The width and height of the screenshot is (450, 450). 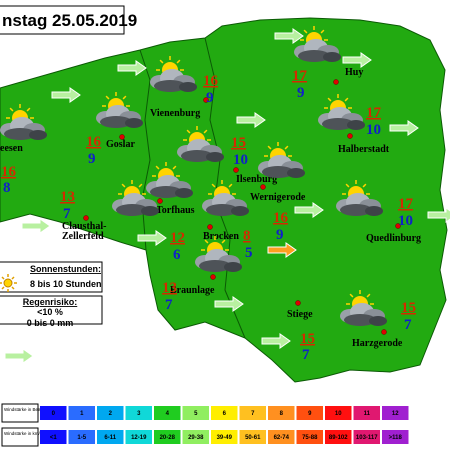 What do you see at coordinates (406, 204) in the screenshot?
I see `temp-max: 17` at bounding box center [406, 204].